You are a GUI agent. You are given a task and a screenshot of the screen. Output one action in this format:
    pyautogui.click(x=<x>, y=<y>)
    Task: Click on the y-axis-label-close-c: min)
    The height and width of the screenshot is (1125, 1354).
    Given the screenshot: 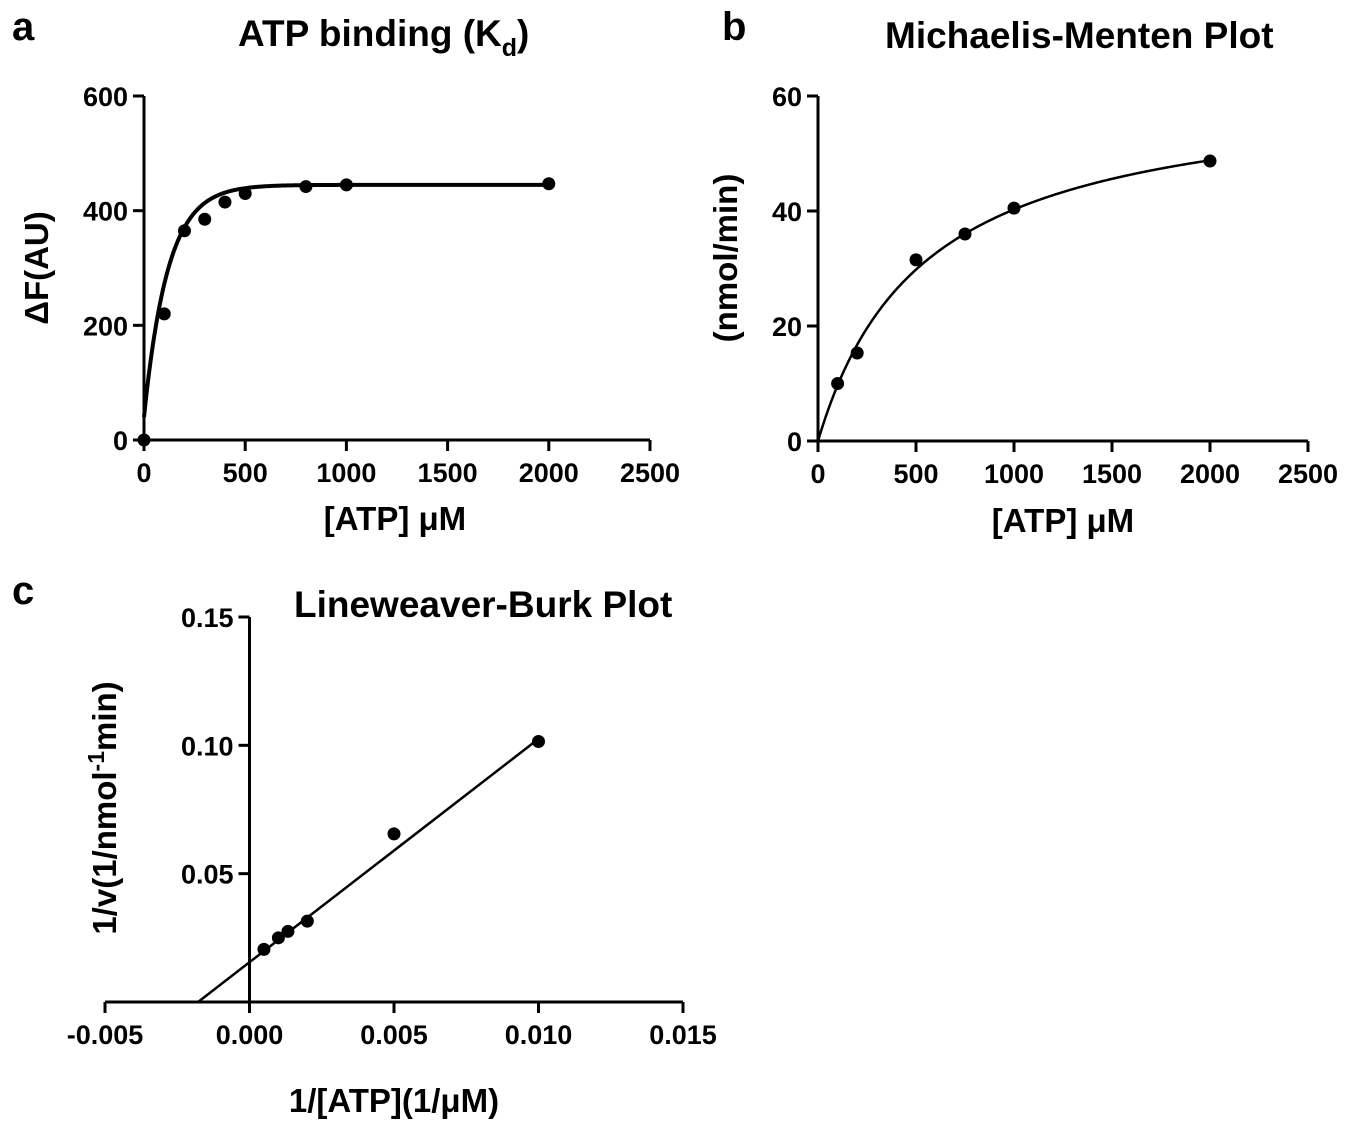 What is the action you would take?
    pyautogui.click(x=104, y=716)
    